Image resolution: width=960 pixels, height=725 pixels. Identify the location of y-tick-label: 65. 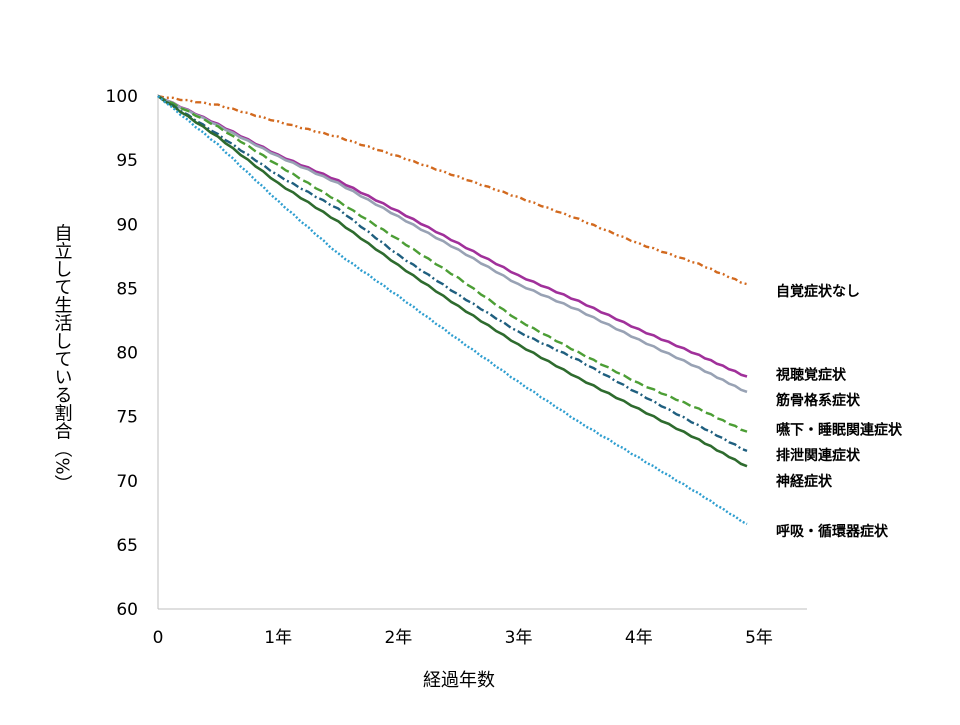
(127, 546).